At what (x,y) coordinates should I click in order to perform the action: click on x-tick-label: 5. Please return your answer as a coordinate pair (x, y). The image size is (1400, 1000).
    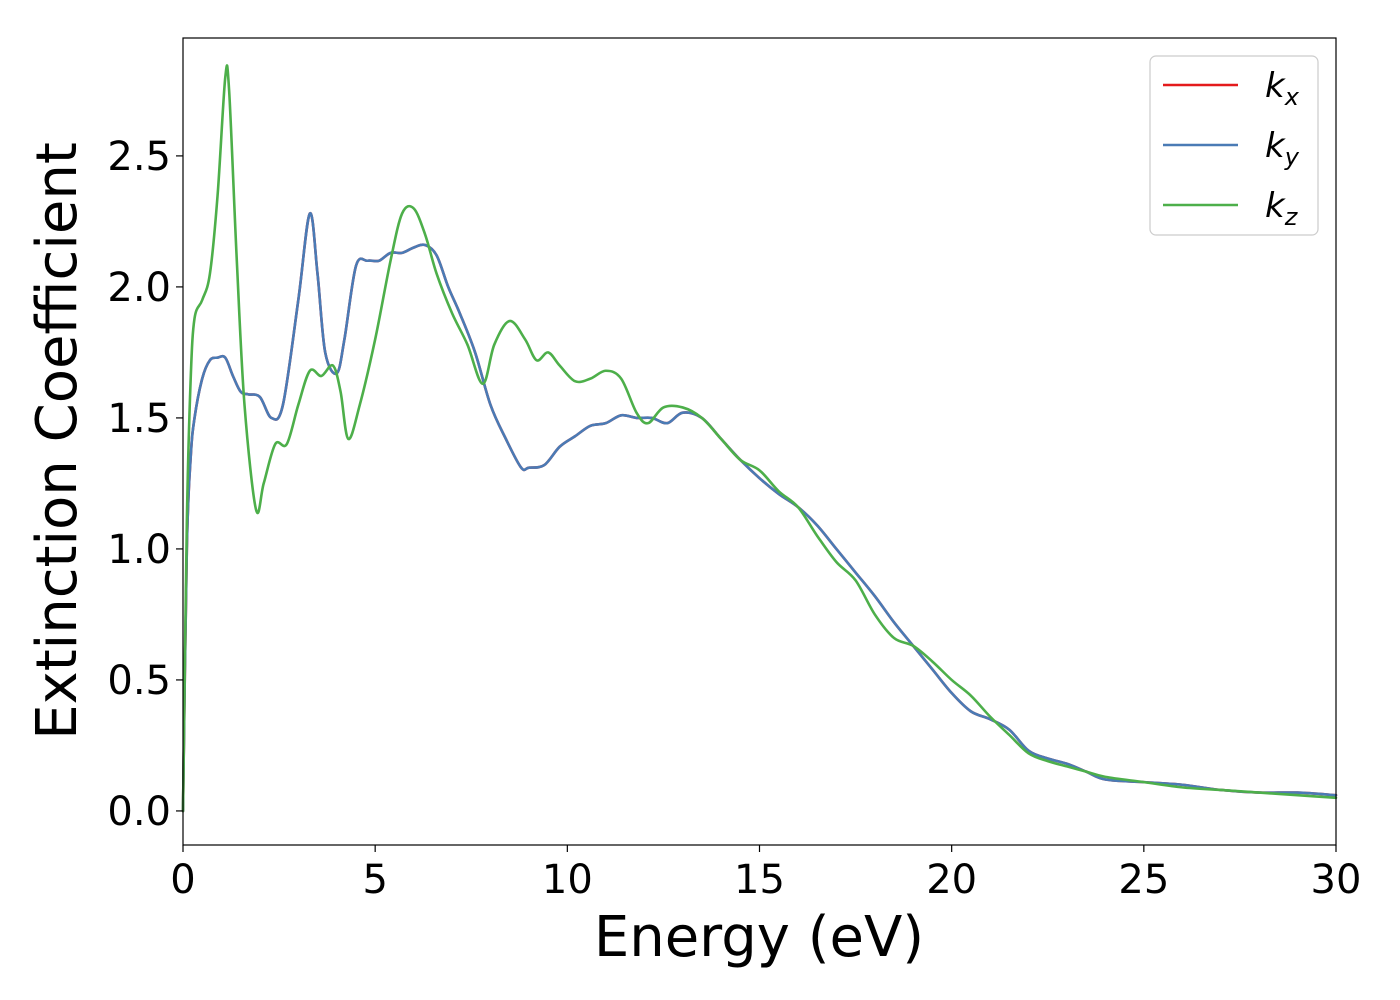
    Looking at the image, I should click on (374, 880).